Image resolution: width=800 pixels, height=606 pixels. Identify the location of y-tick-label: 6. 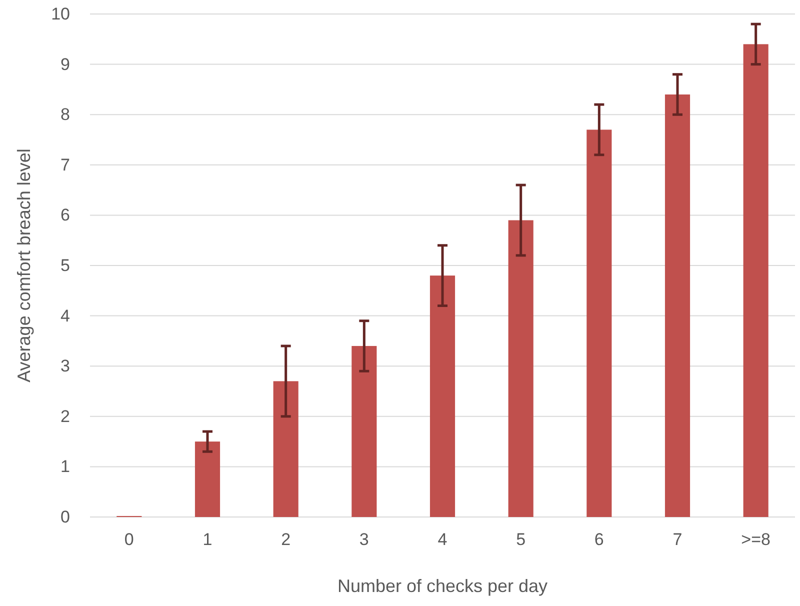
(65, 215).